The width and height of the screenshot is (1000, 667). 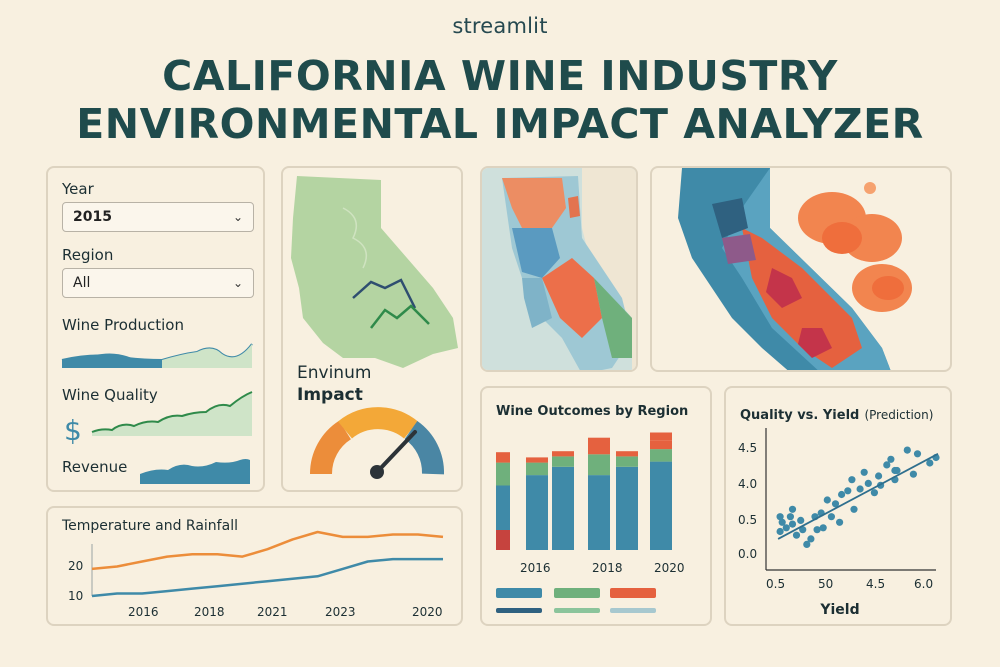 I want to click on year-select: 2015 ⌄, so click(x=158, y=217).